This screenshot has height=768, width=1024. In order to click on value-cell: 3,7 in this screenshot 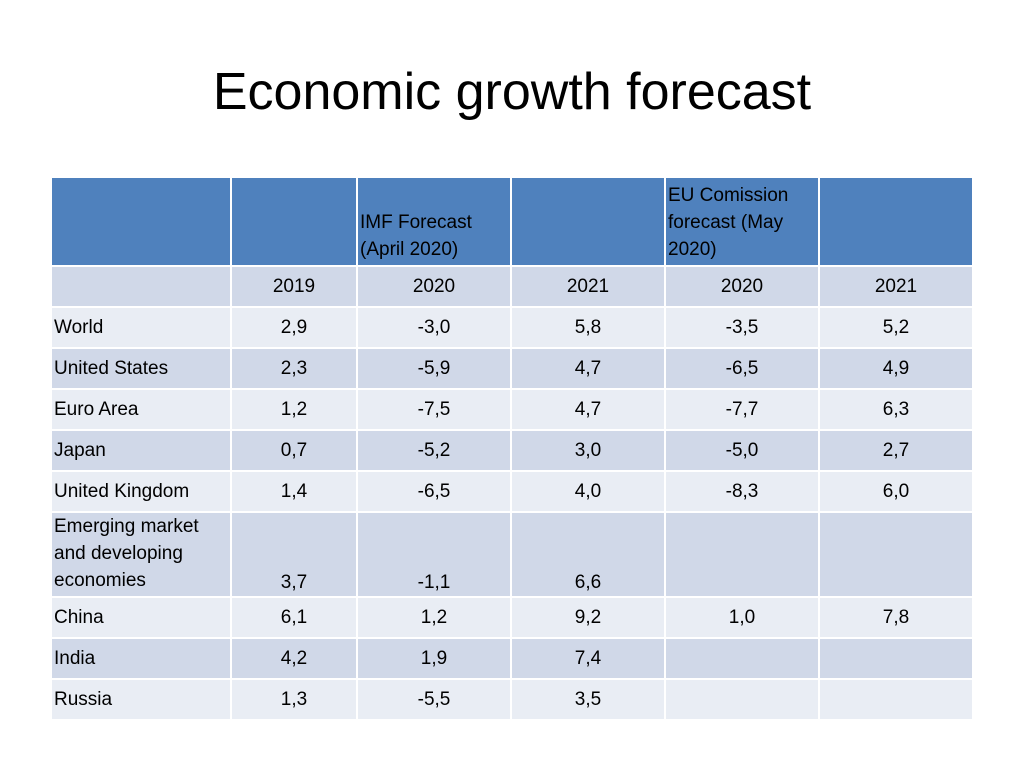, I will do `click(294, 555)`.